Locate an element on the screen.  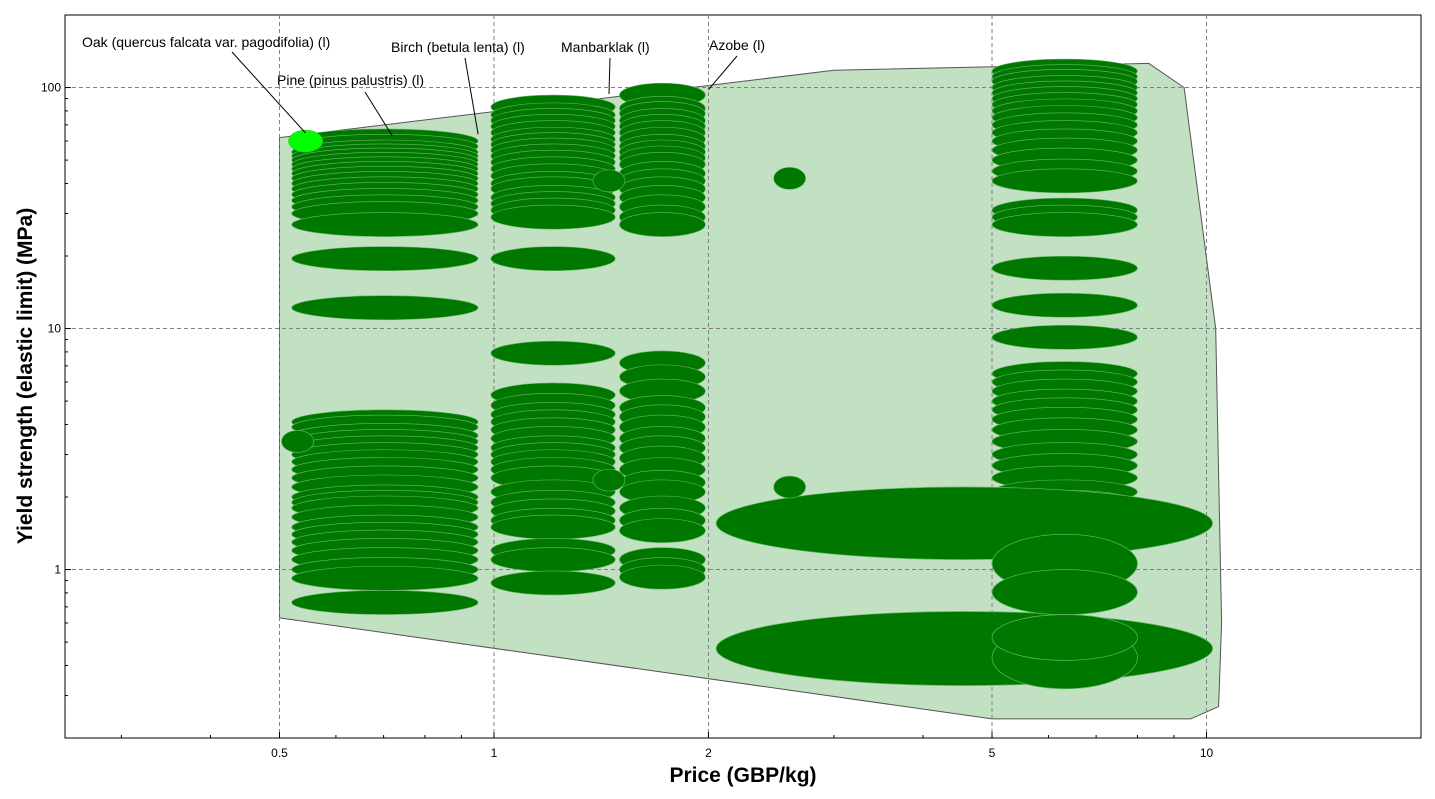
y-axis-label: Yield strength (elastic limit) (MPa) is located at coordinates (25, 376).